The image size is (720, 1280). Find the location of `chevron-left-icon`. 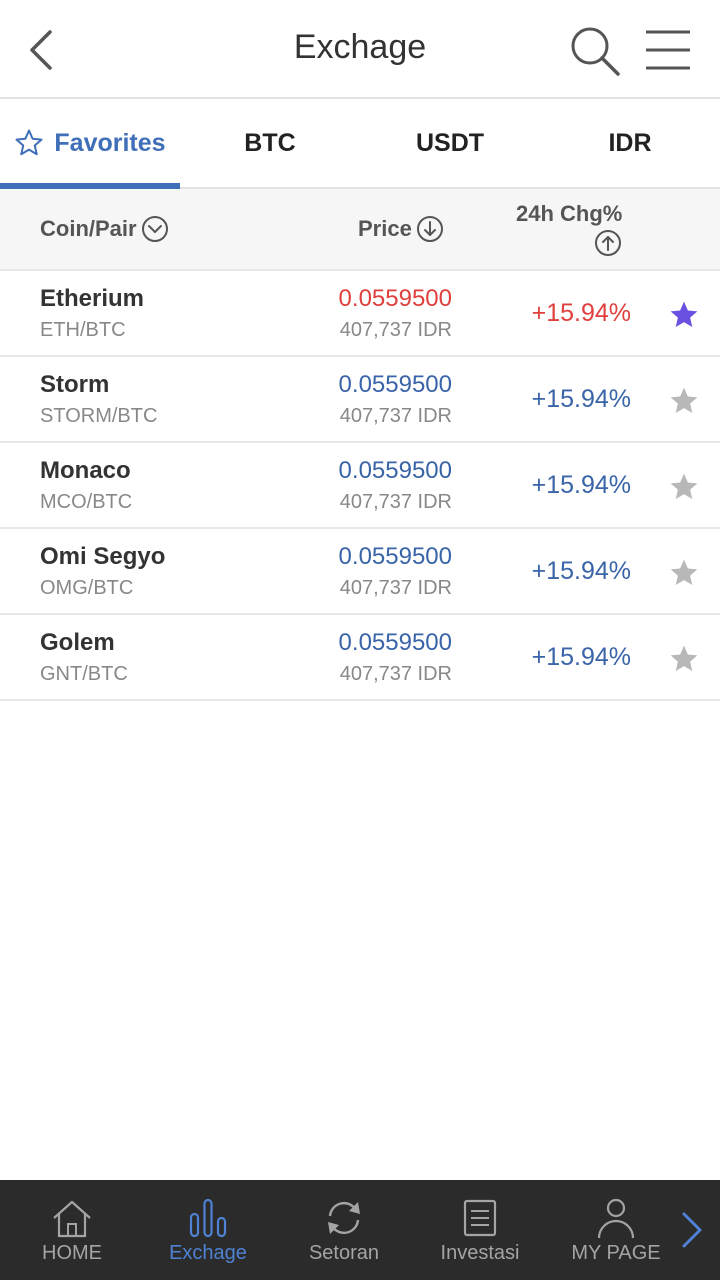

chevron-left-icon is located at coordinates (40, 50).